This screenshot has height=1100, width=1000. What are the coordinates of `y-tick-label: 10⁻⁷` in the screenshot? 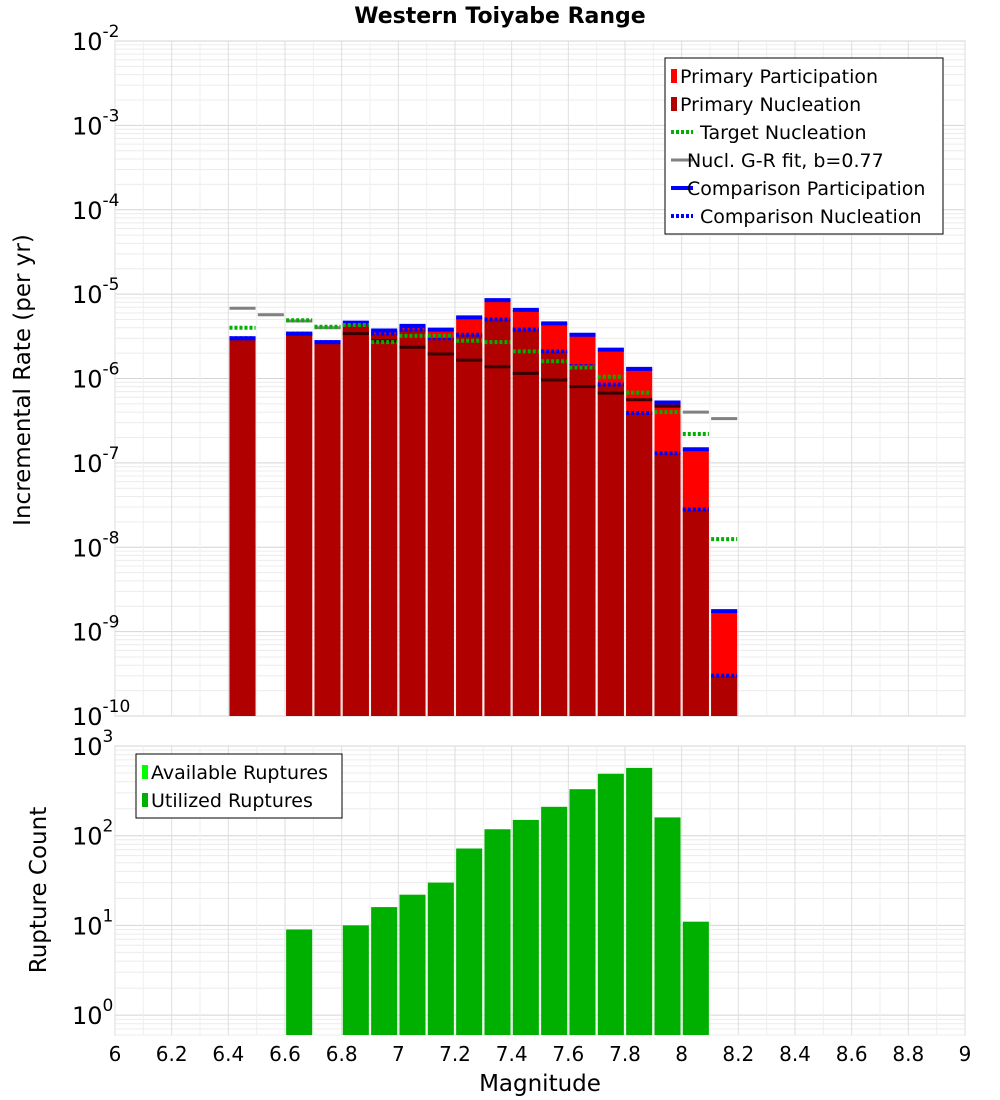 It's located at (96, 461).